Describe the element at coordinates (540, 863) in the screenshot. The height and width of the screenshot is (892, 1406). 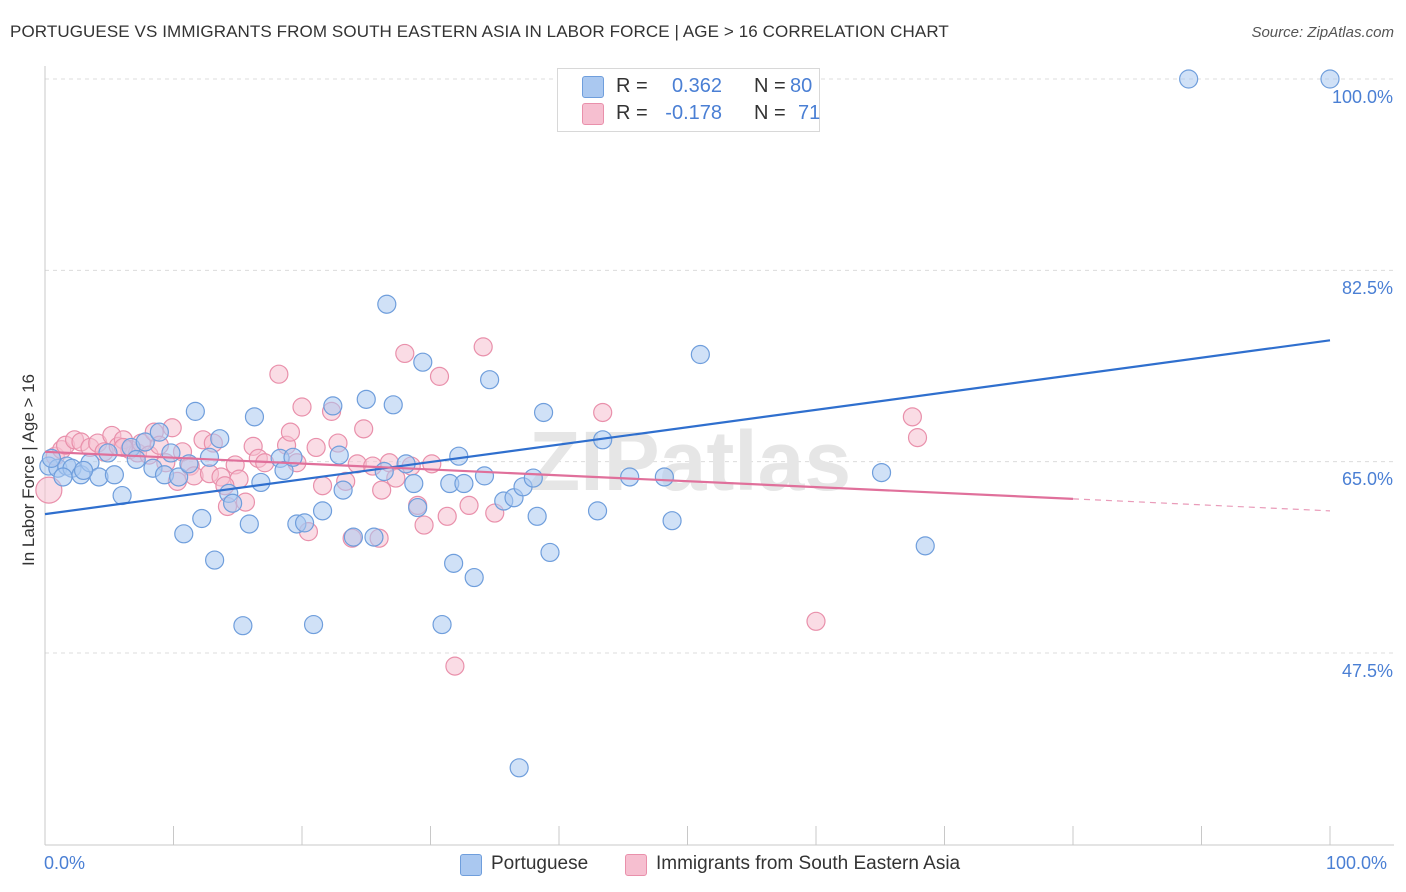
I see `legend-label: Portuguese` at that location.